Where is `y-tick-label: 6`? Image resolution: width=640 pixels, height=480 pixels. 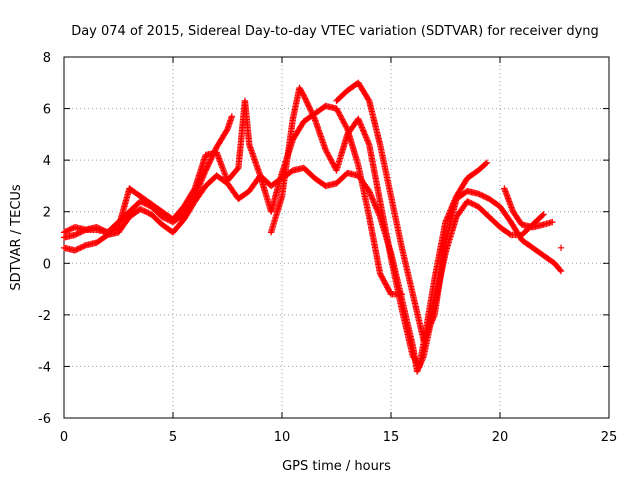
y-tick-label: 6 is located at coordinates (47, 110).